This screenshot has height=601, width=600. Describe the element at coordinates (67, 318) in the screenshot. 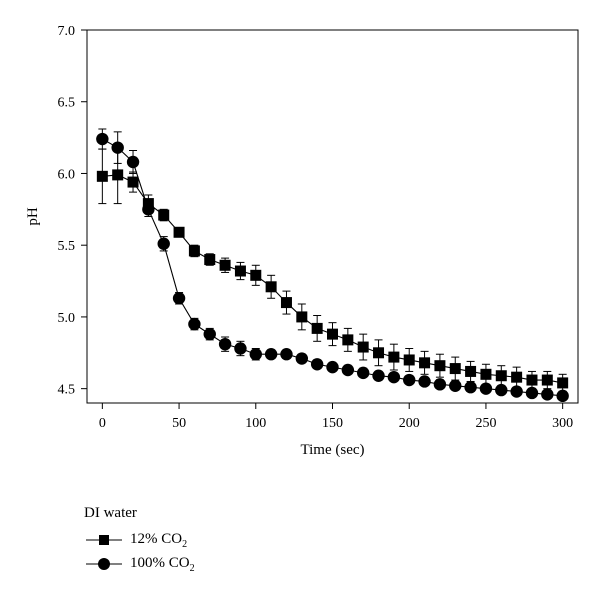

I see `y-tick-label: 5.0` at that location.